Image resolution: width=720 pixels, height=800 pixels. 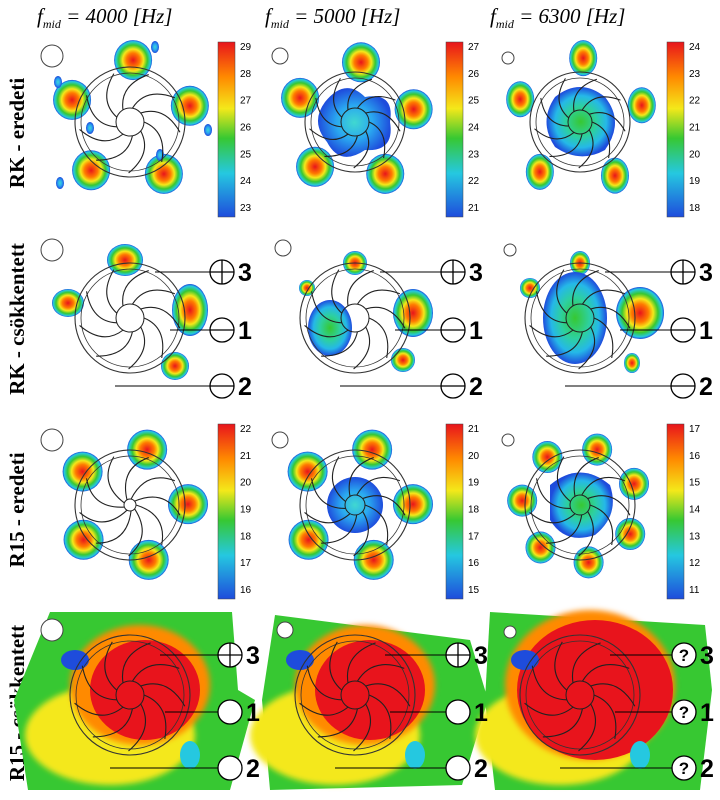 What do you see at coordinates (508, 58) in the screenshot?
I see `reference-circle` at bounding box center [508, 58].